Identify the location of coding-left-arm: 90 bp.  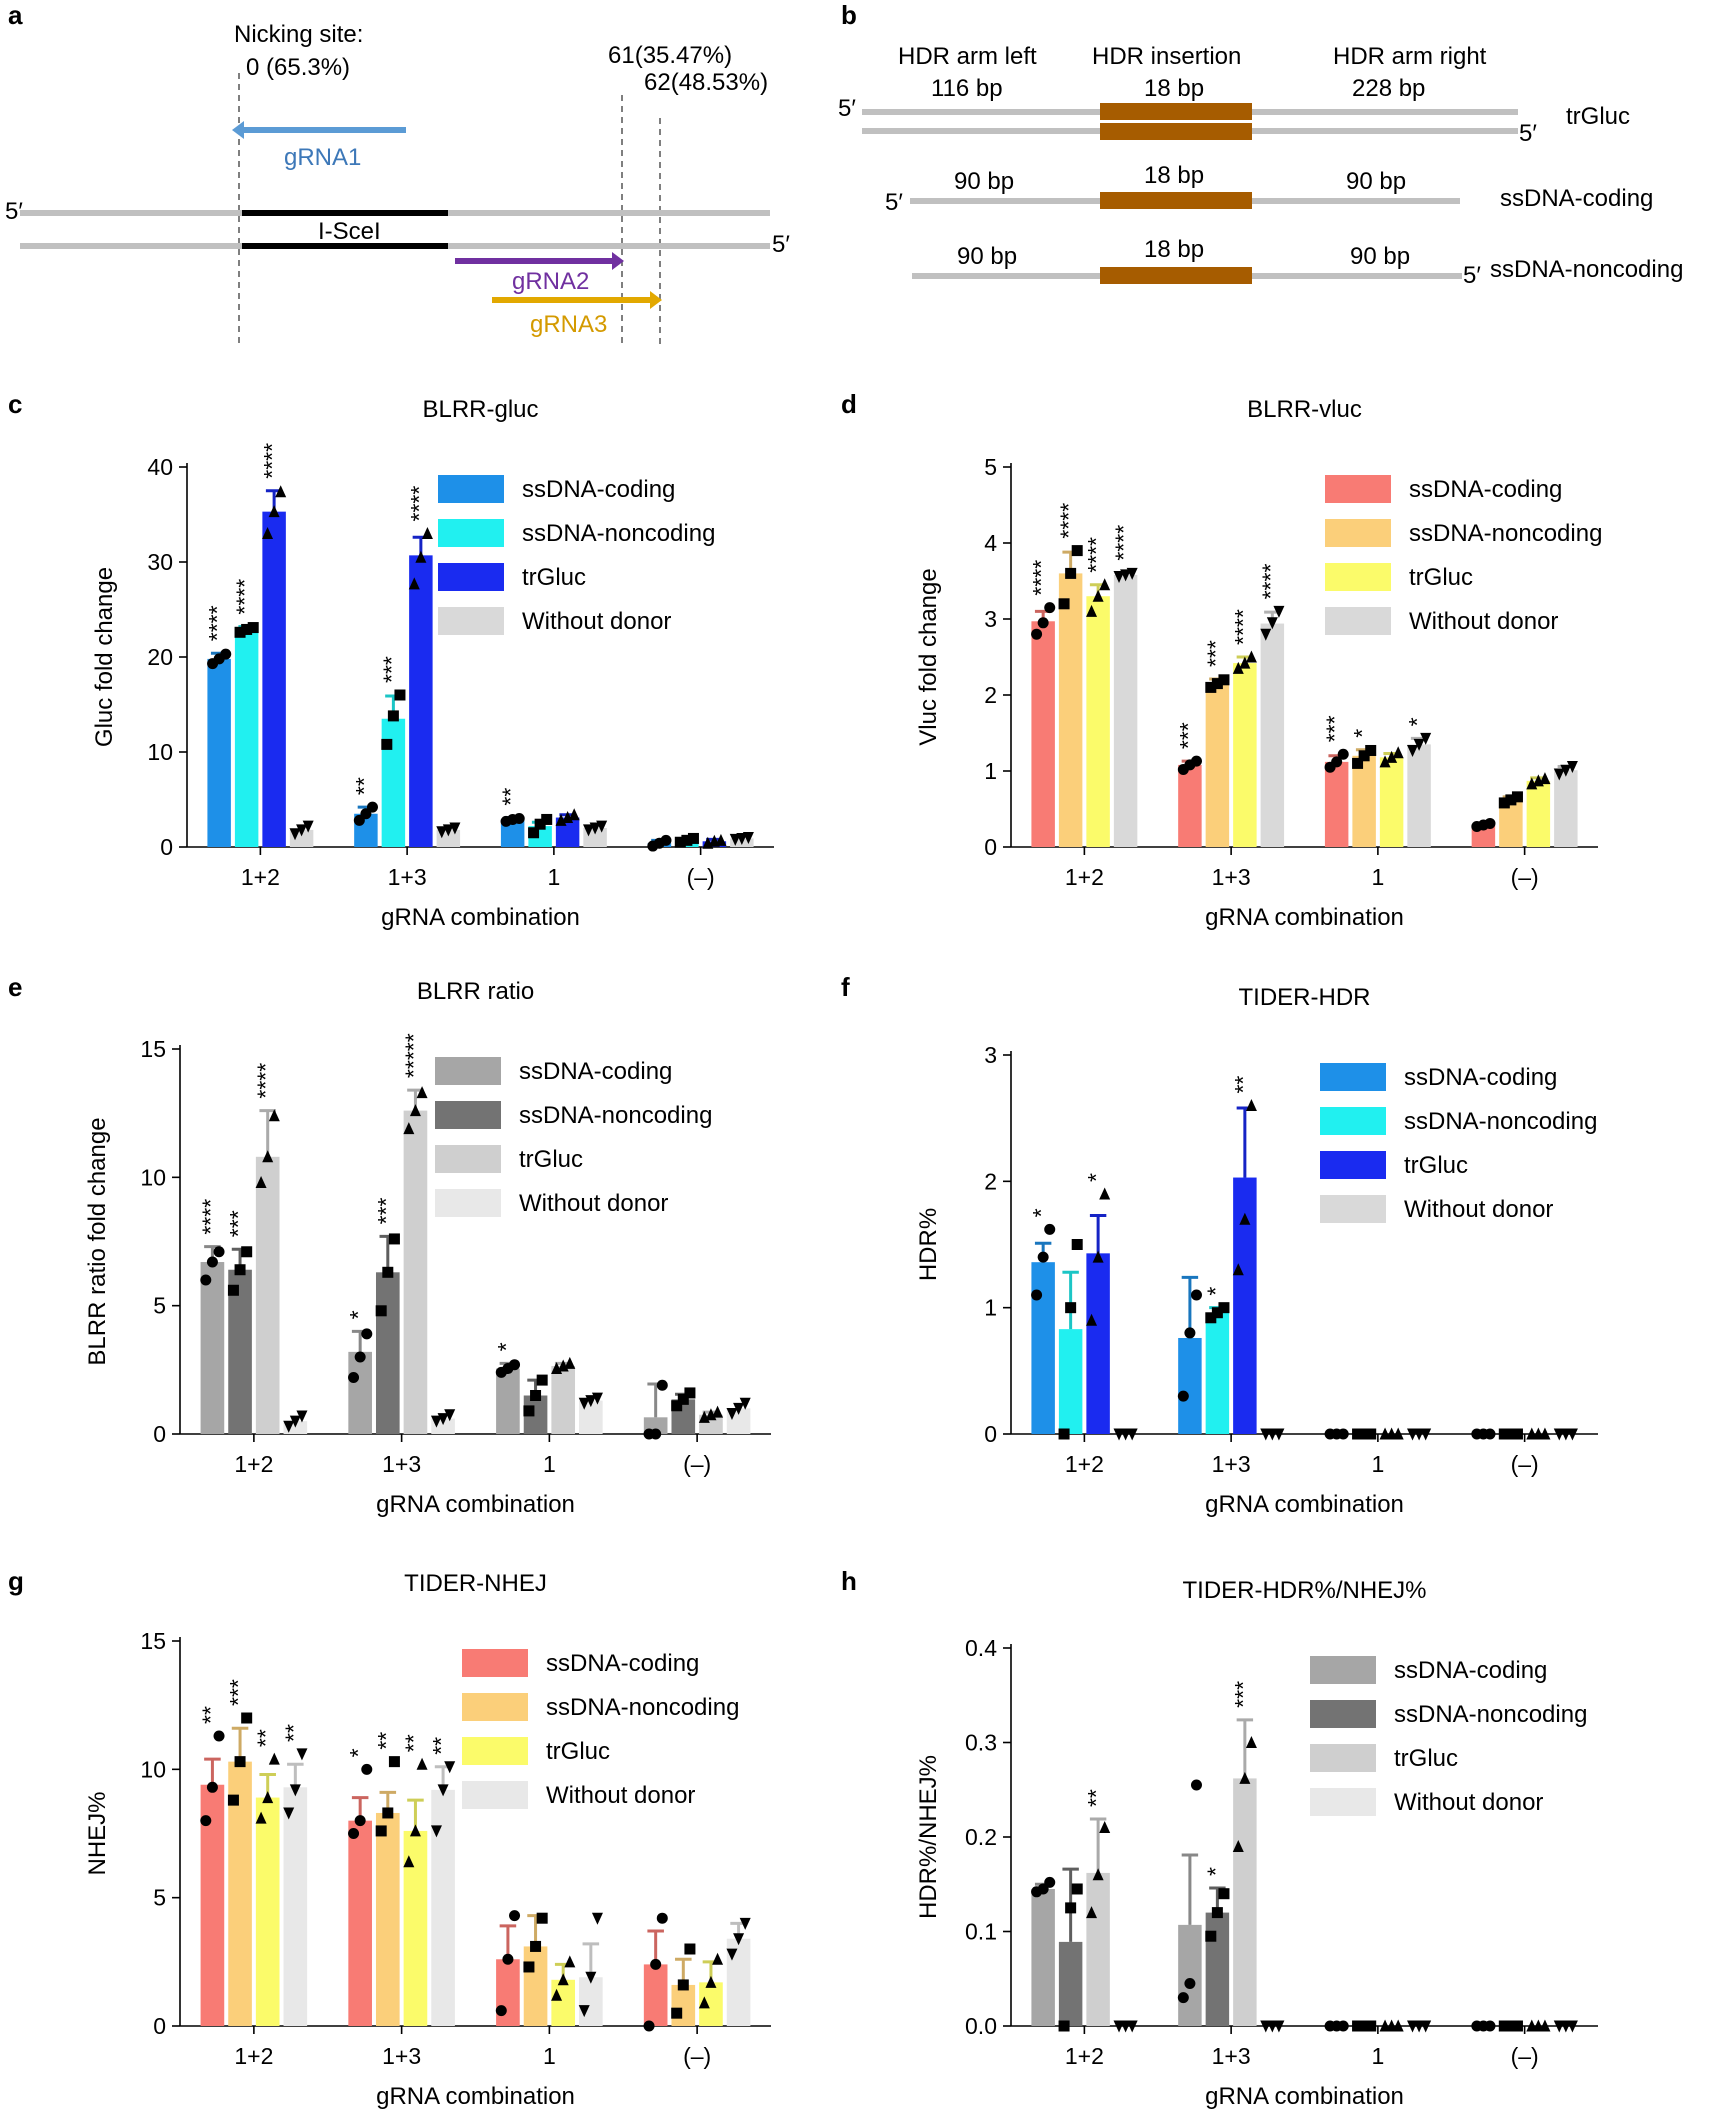
(984, 181).